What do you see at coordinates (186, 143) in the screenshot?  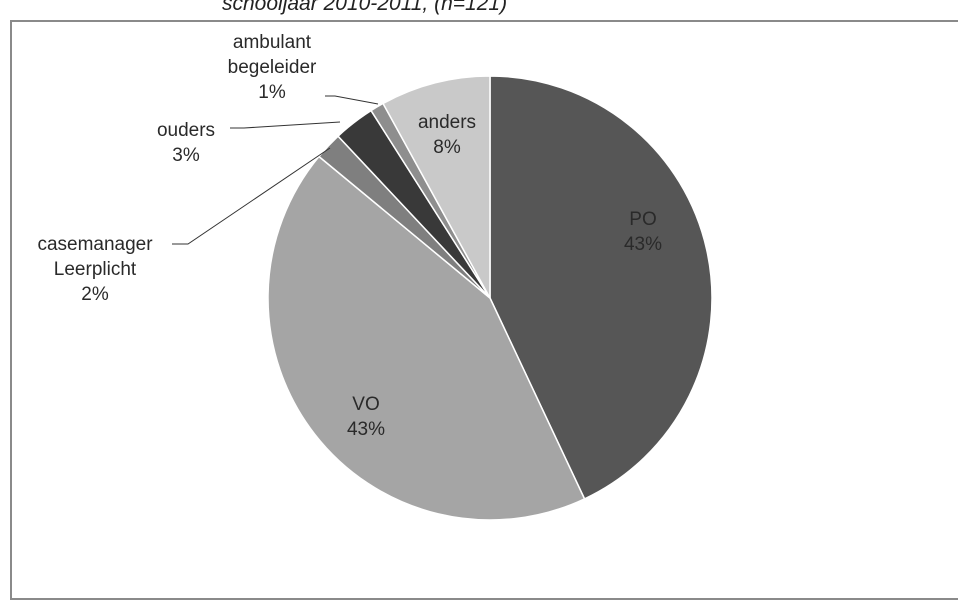 I see `slice-label: ouders 3%` at bounding box center [186, 143].